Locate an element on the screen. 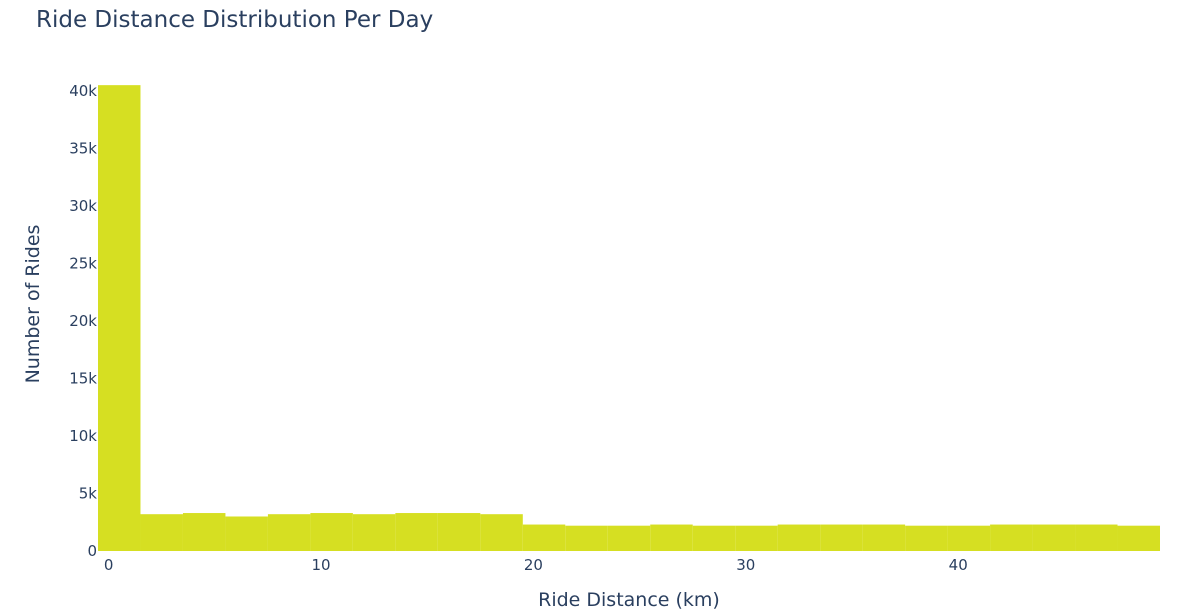 Image resolution: width=1178 pixels, height=616 pixels. x-tick-label: 30 is located at coordinates (745, 565).